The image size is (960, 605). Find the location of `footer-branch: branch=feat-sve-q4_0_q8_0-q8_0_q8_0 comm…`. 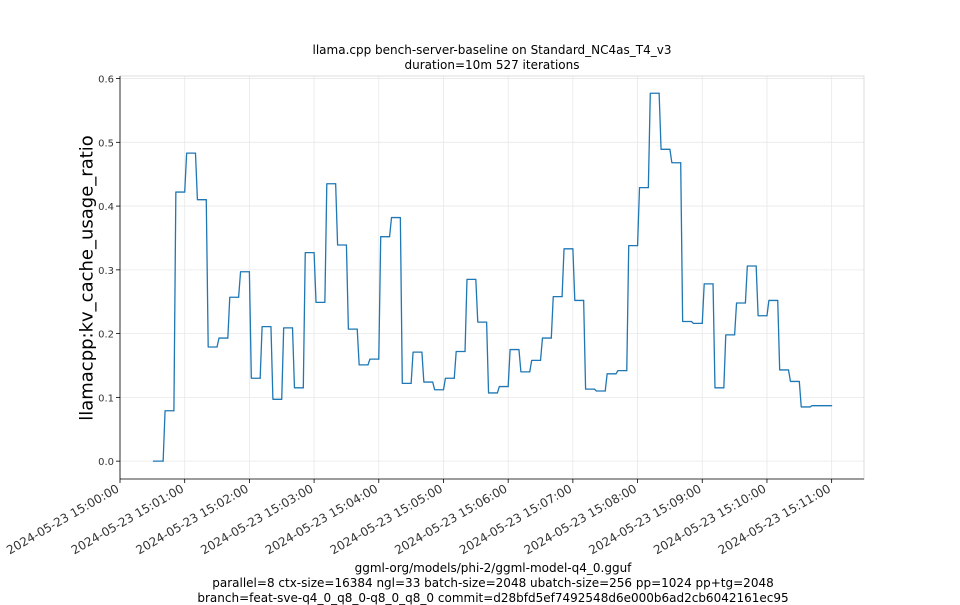

footer-branch: branch=feat-sve-q4_0_q8_0-q8_0_q8_0 comm… is located at coordinates (493, 598).